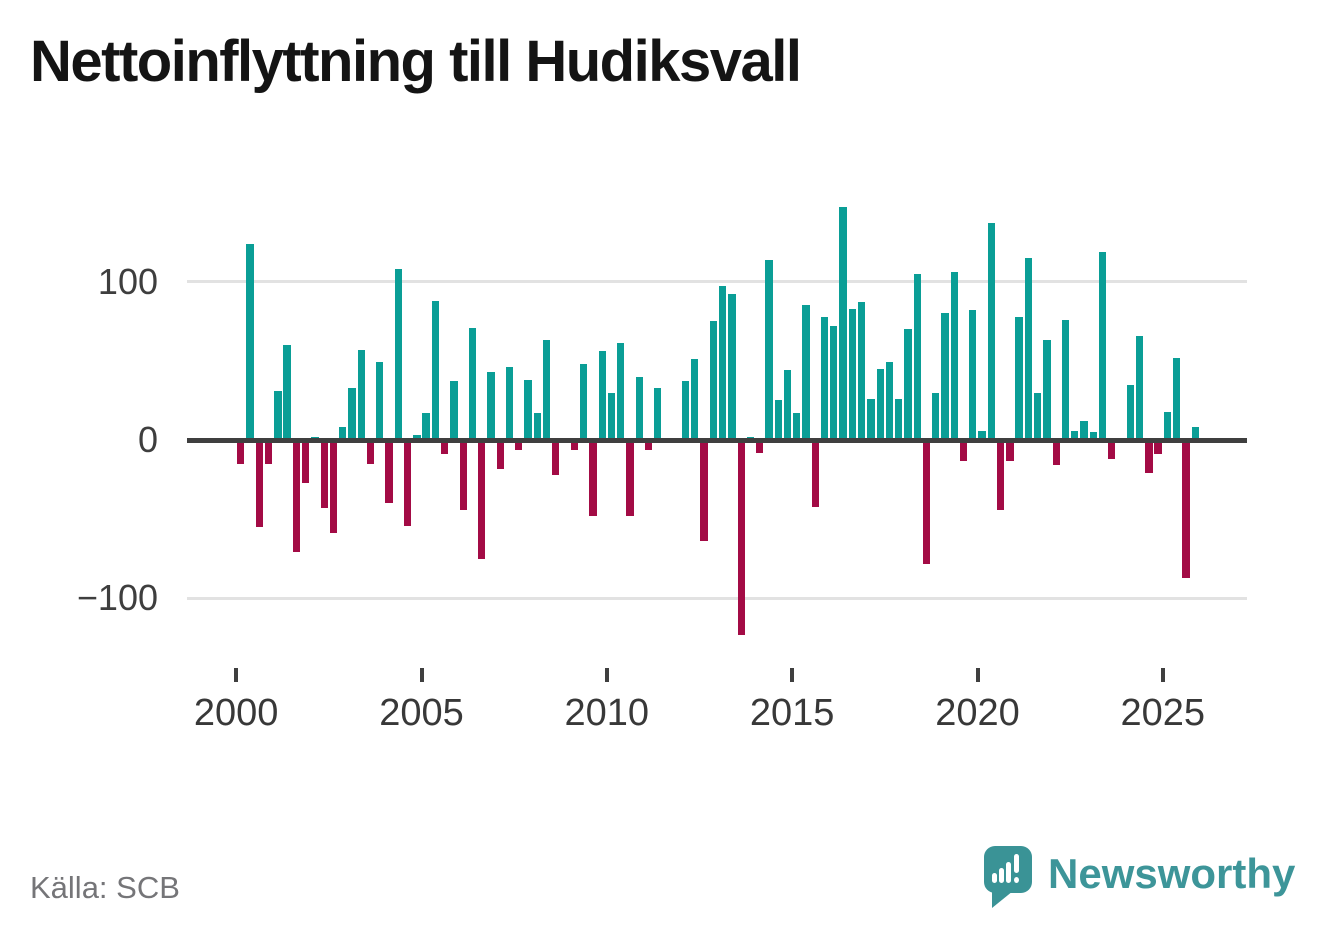  Describe the element at coordinates (416, 61) in the screenshot. I see `chart-title: Nettoinflyttning till Hudiksvall` at that location.